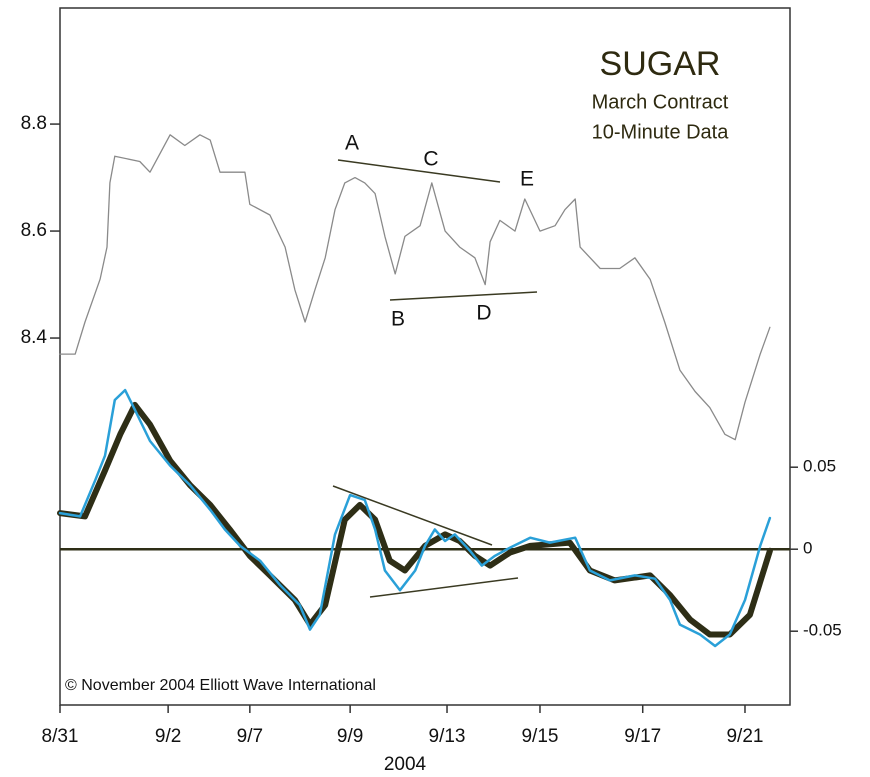 This screenshot has height=777, width=870. I want to click on x-axis-label: 2004, so click(405, 764).